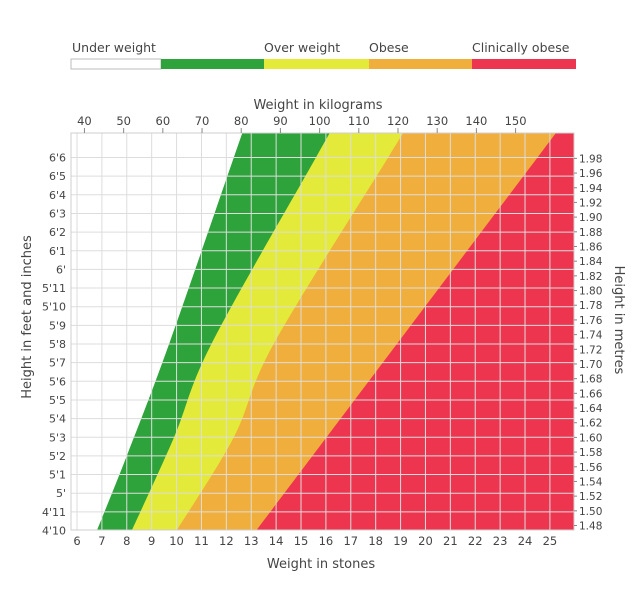 This screenshot has width=642, height=599. I want to click on y-right-tick-label: 1.76, so click(591, 321).